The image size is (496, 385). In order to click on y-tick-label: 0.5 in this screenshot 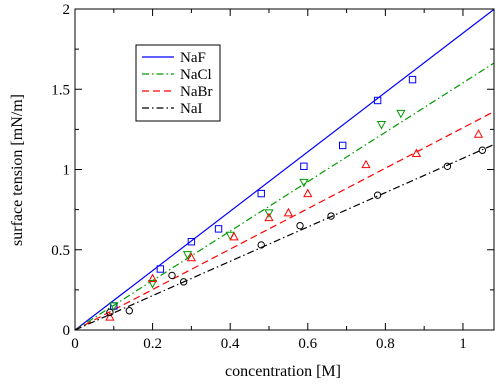, I will do `click(60, 251)`.